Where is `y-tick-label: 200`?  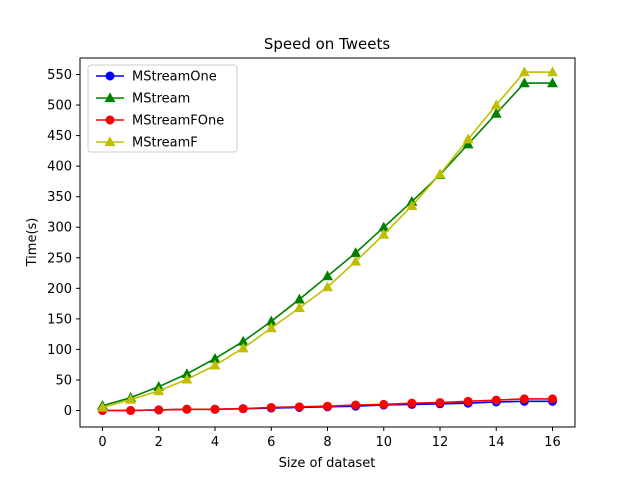
y-tick-label: 200 is located at coordinates (59, 289).